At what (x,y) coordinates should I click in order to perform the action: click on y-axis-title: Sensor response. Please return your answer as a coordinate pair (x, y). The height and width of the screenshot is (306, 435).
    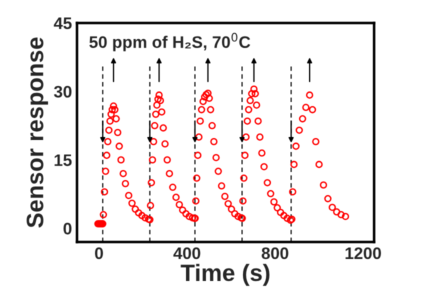
    Looking at the image, I should click on (37, 133).